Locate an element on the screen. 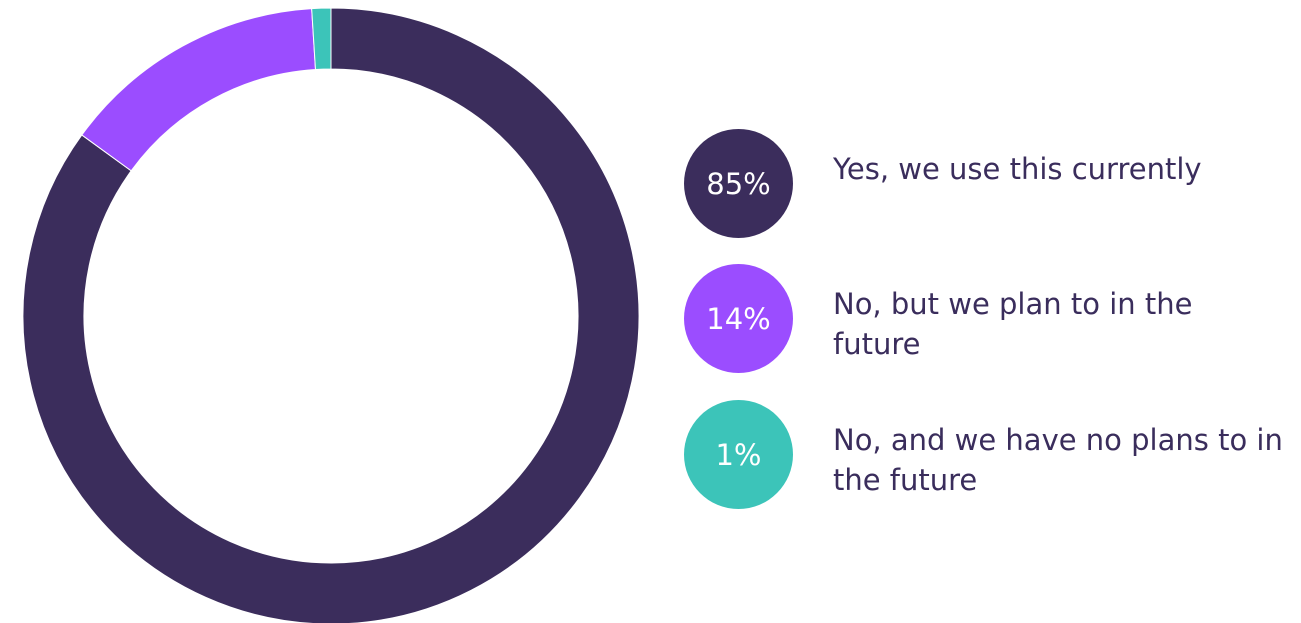 The image size is (1301, 623). legend-badge: 1% is located at coordinates (738, 454).